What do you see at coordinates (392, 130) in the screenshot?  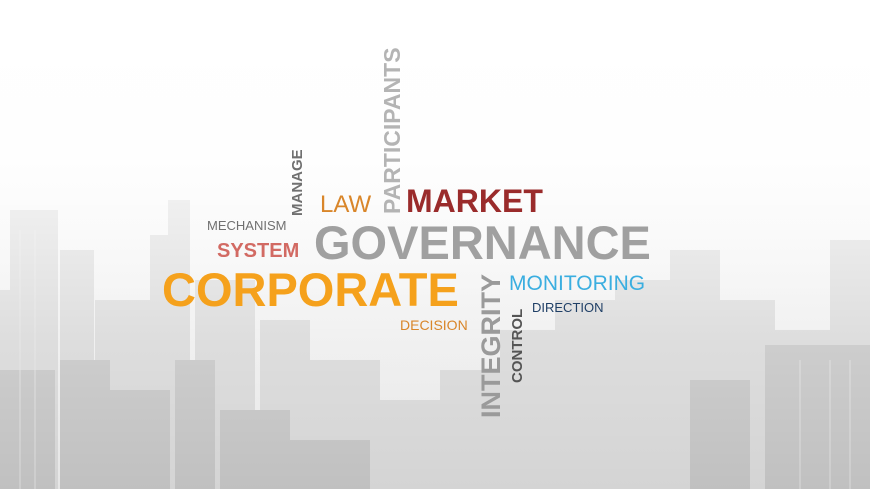 I see `word-participants: PARTICIPANTS` at bounding box center [392, 130].